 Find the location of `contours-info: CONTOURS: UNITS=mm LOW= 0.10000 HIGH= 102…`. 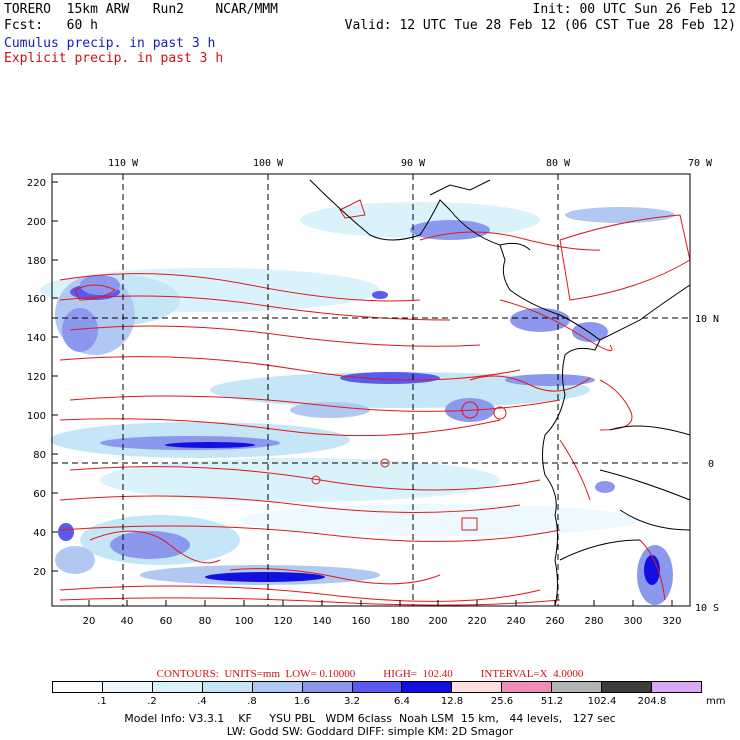

contours-info: CONTOURS: UNITS=mm LOW= 0.10000 HIGH= 102… is located at coordinates (370, 674).